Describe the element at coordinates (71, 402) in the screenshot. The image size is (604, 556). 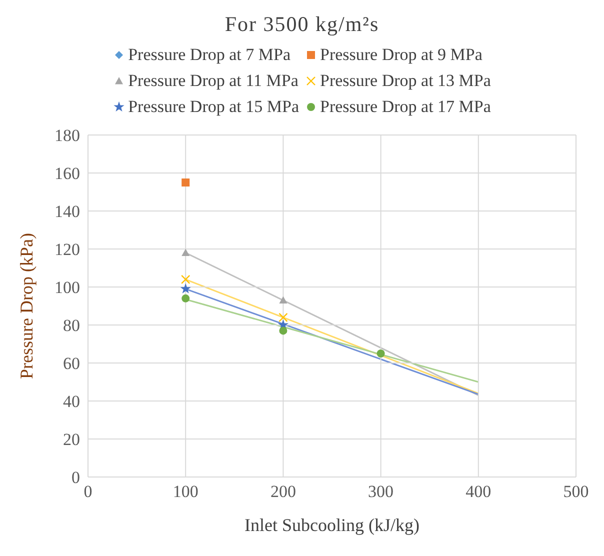
I see `y-tick-label: 40` at that location.